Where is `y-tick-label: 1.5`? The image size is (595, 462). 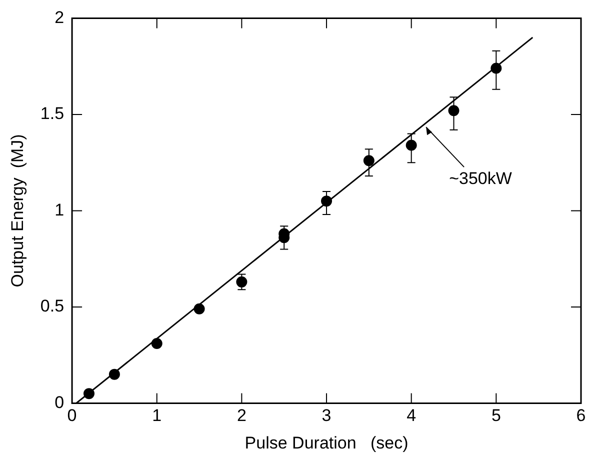
y-tick-label: 1.5 is located at coordinates (52, 114).